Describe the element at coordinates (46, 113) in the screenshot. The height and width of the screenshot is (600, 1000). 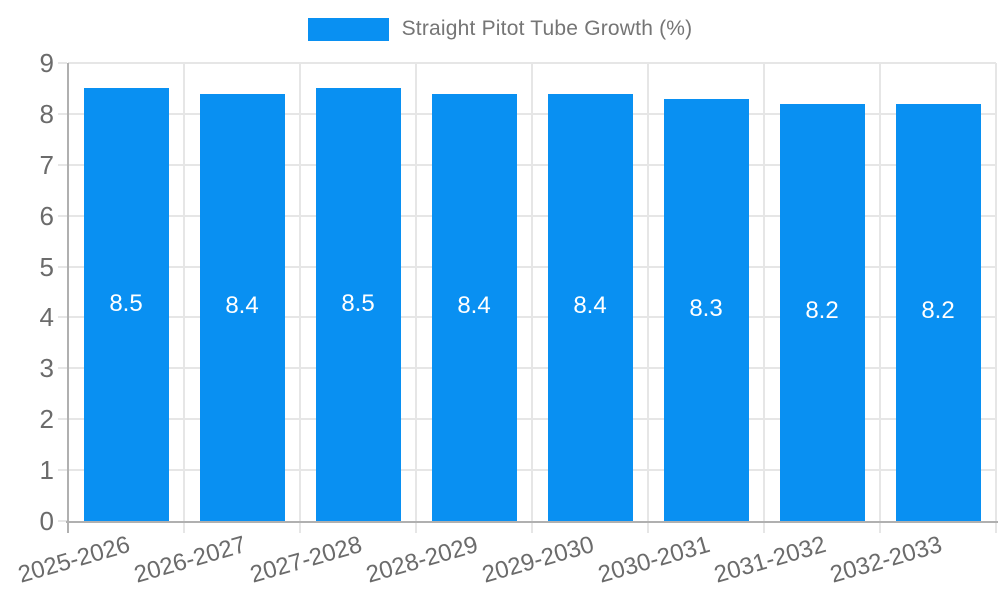
I see `y-axis-label: 8` at that location.